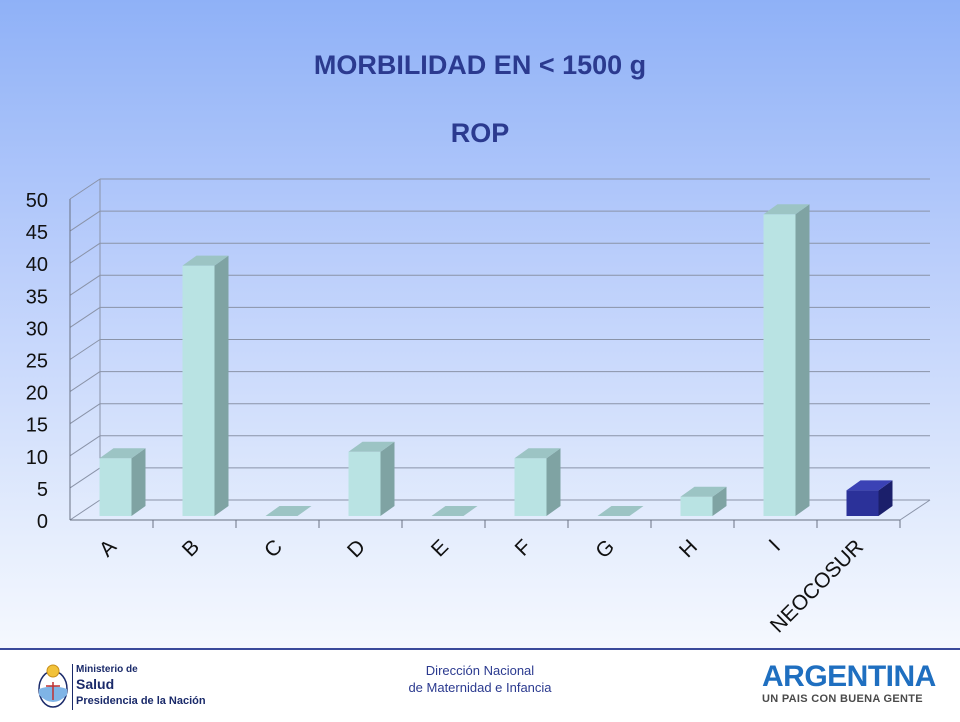 This screenshot has height=722, width=960. I want to click on bar-i, so click(786, 360).